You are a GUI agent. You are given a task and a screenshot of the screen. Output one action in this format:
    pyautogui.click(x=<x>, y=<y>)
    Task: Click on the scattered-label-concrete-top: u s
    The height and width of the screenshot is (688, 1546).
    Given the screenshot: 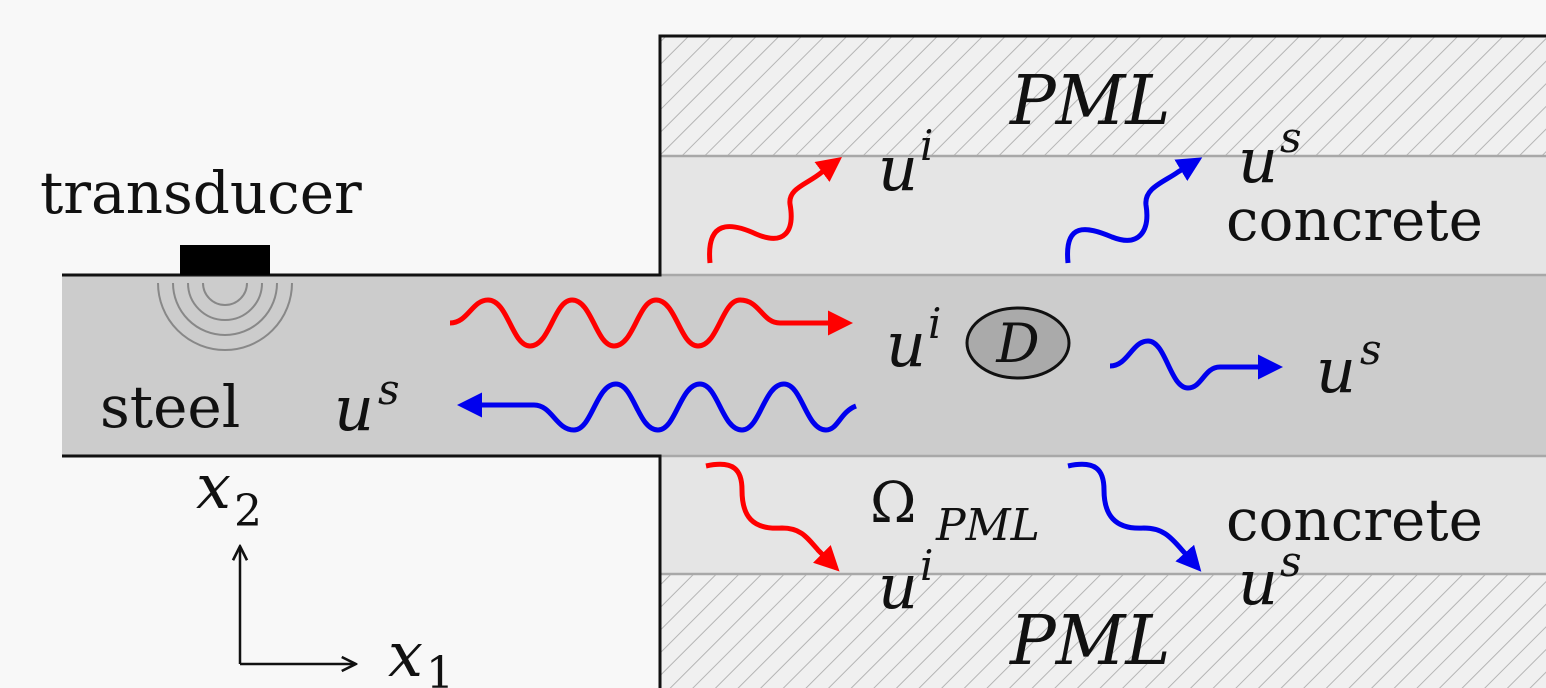 What is the action you would take?
    pyautogui.click(x=1270, y=155)
    